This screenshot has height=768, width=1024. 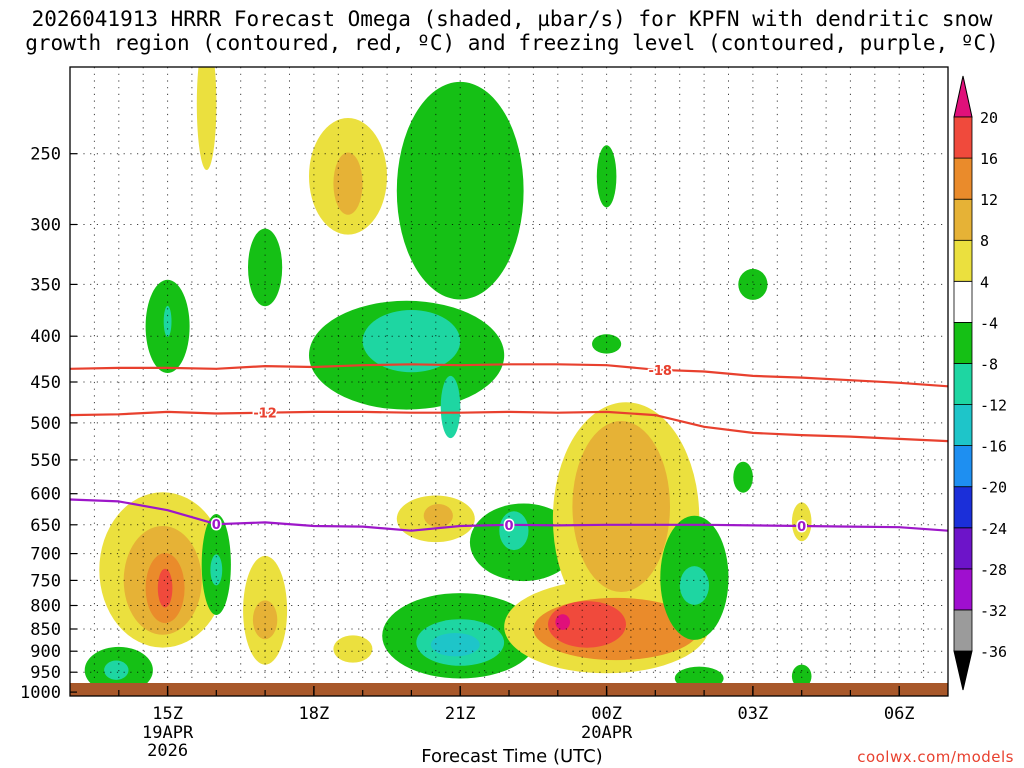 What do you see at coordinates (168, 733) in the screenshot?
I see `x-tick-date-15Z: 19APR` at bounding box center [168, 733].